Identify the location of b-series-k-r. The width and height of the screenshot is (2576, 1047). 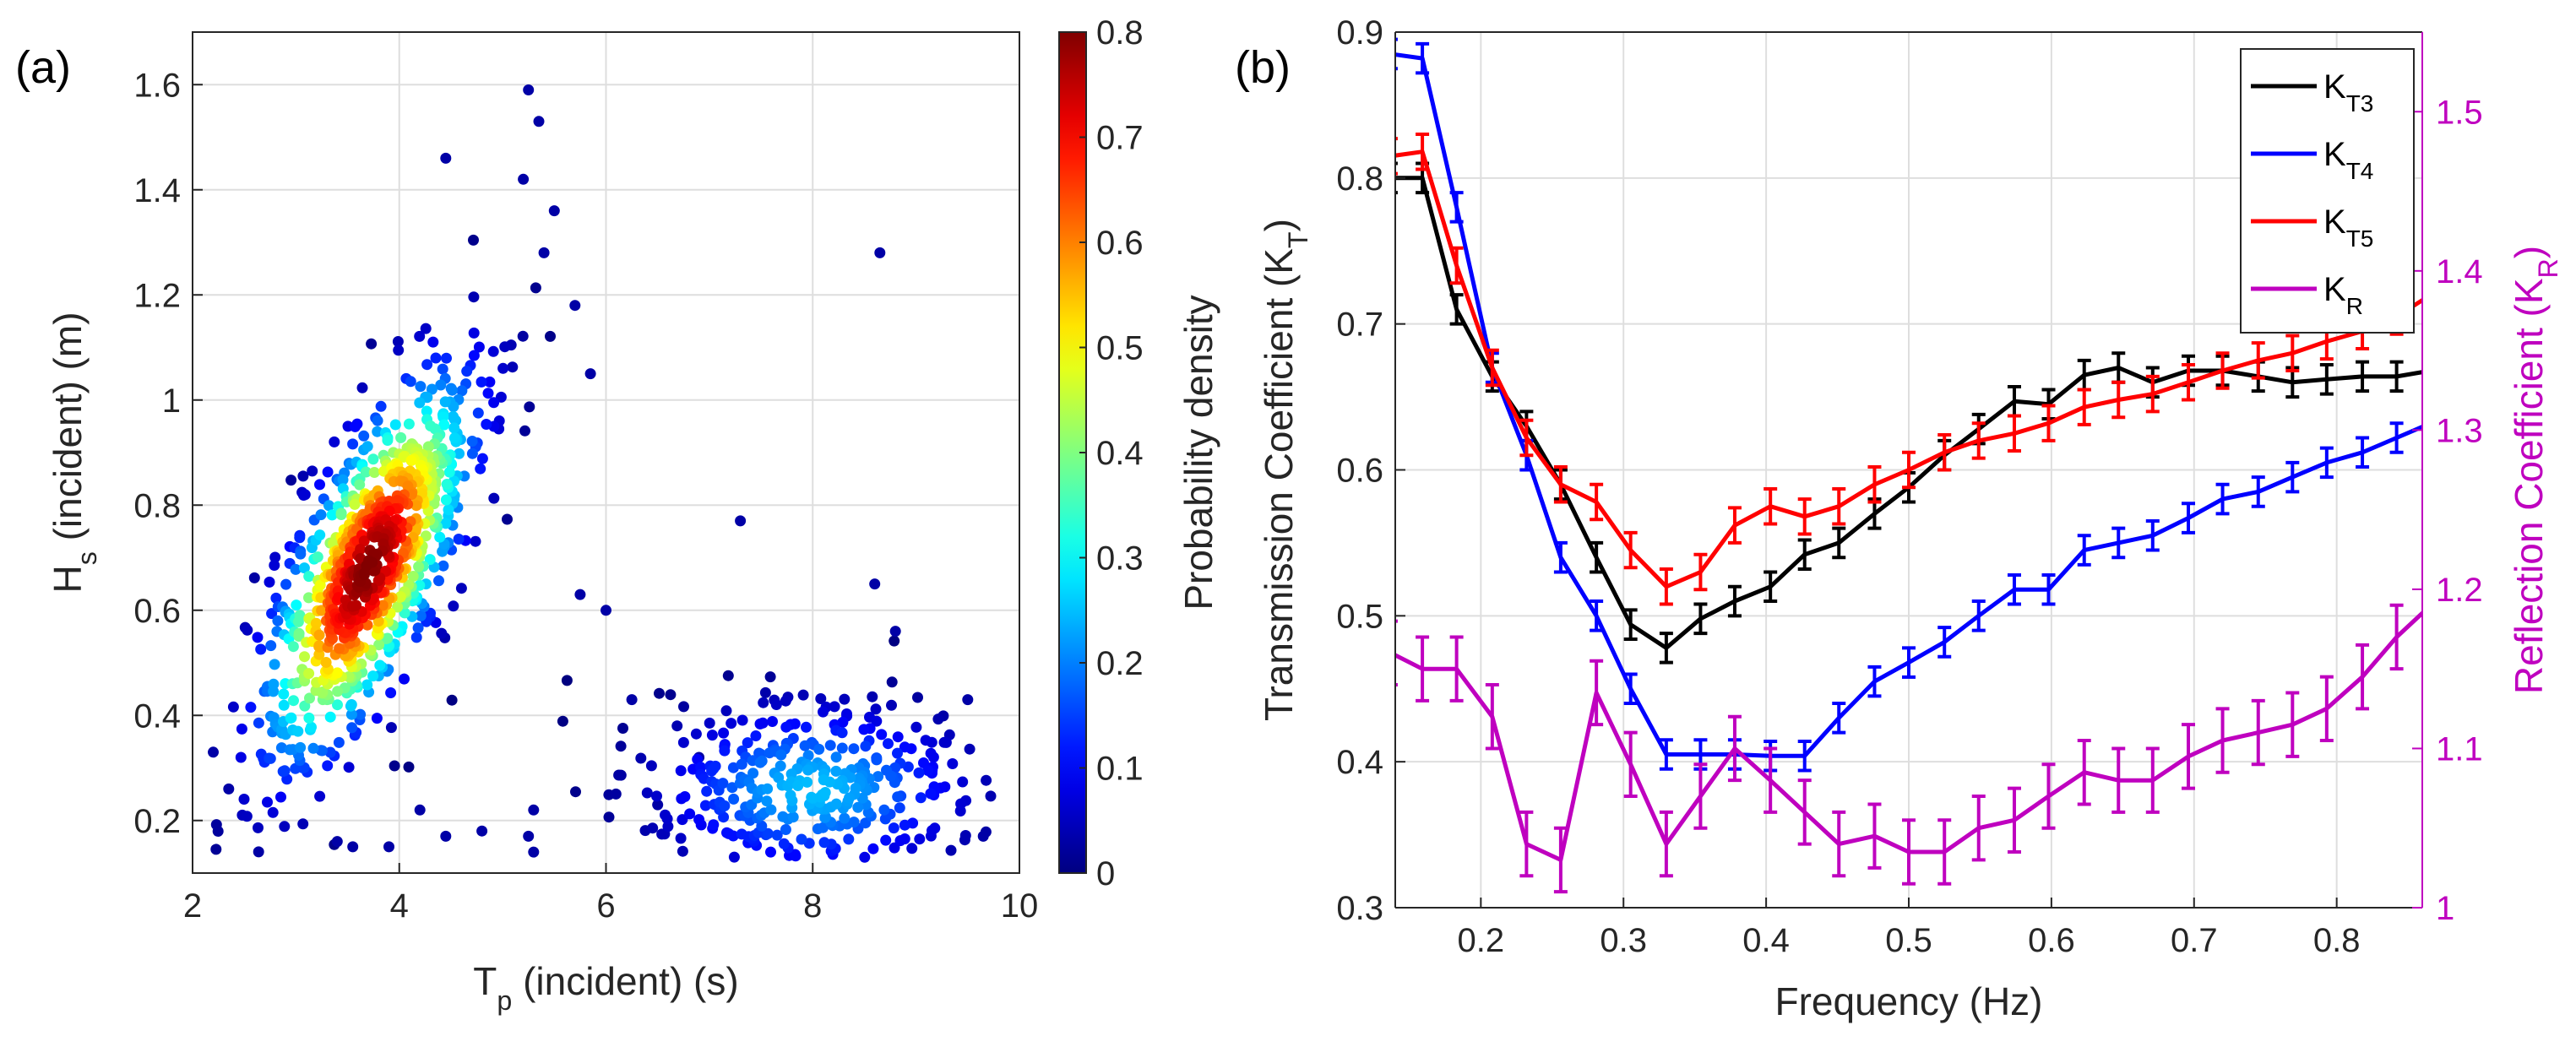
(1908, 748).